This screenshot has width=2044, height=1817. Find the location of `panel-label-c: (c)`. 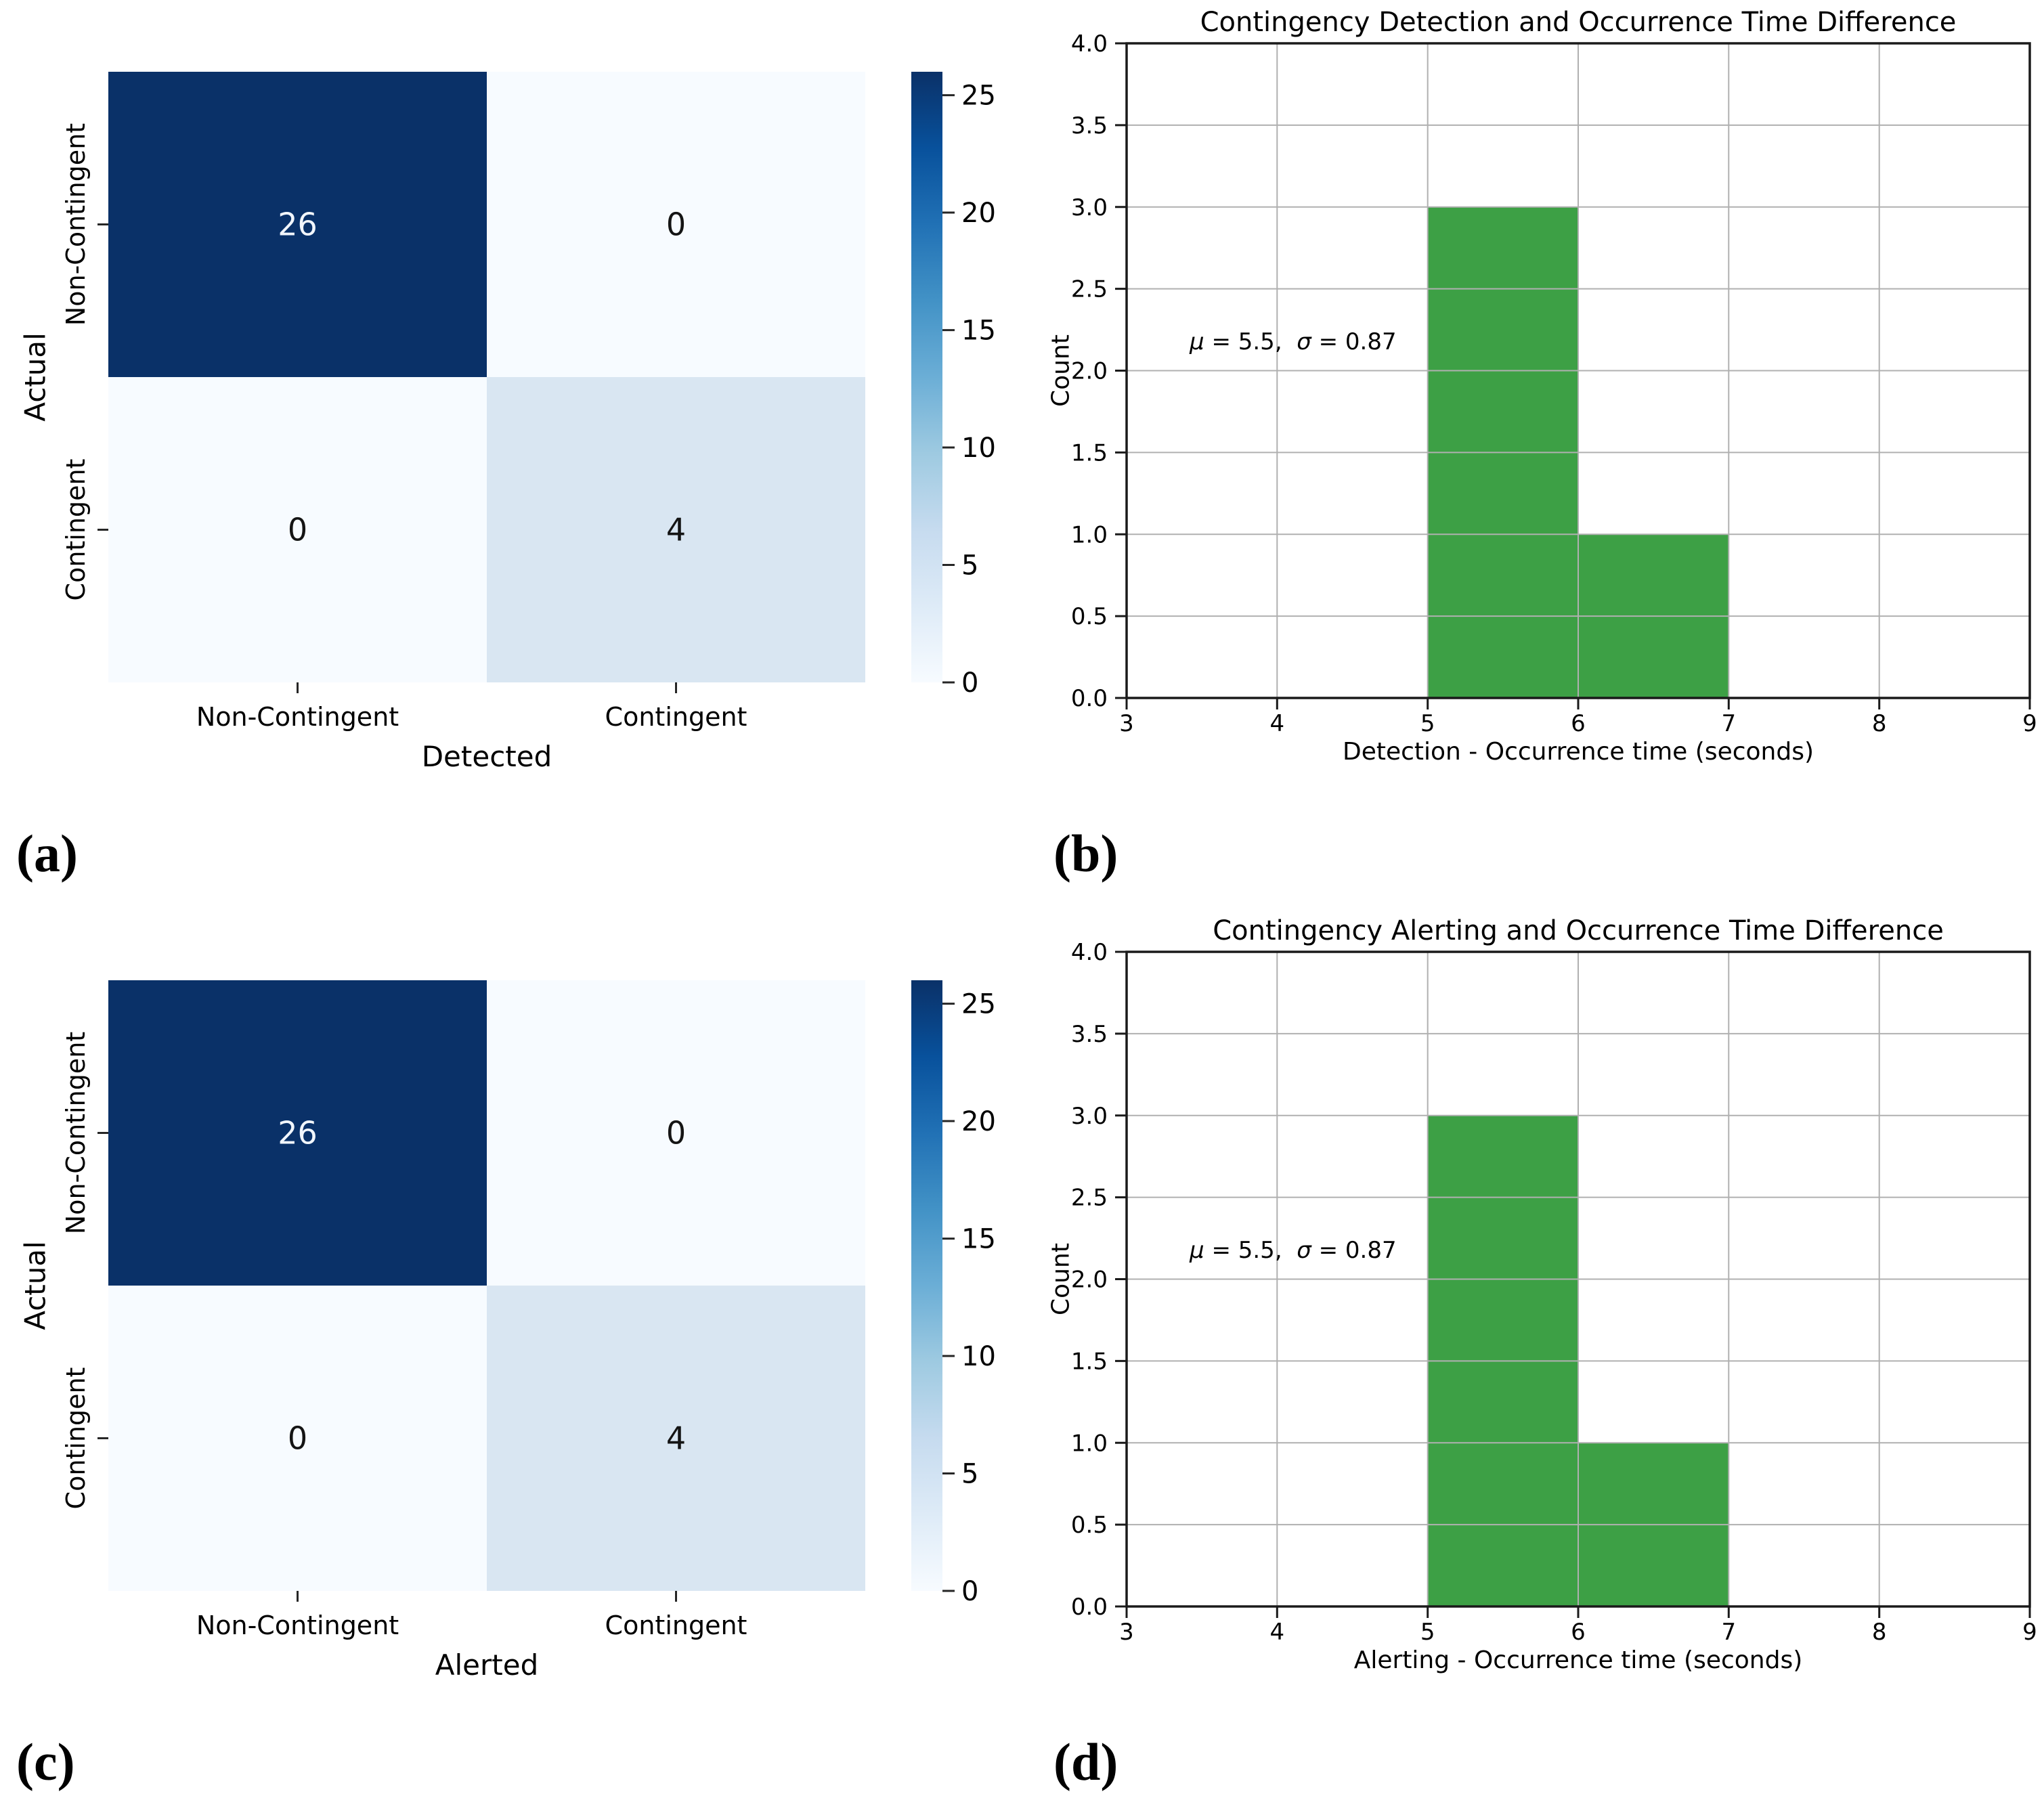

panel-label-c: (c) is located at coordinates (45, 1761).